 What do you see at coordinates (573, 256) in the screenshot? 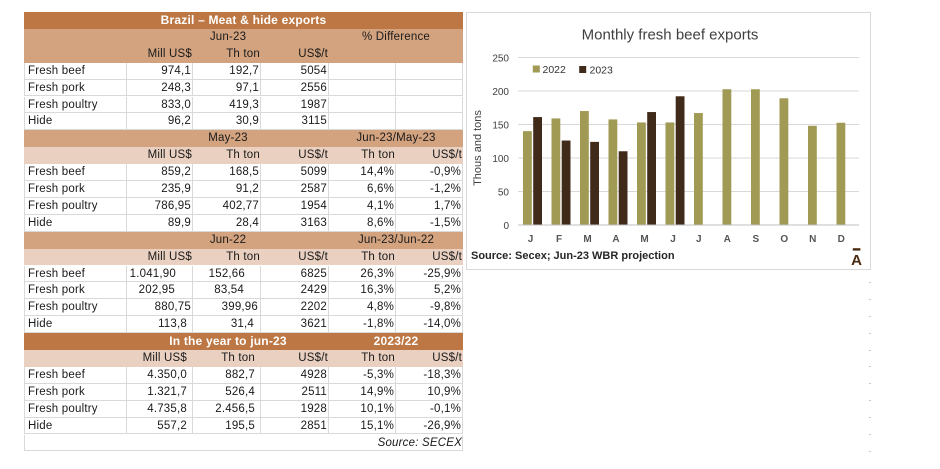
I see `svg-text:Source: Secex; Jun-23 WBR proj: Source: Secex; Jun-23 WBR projection` at bounding box center [573, 256].